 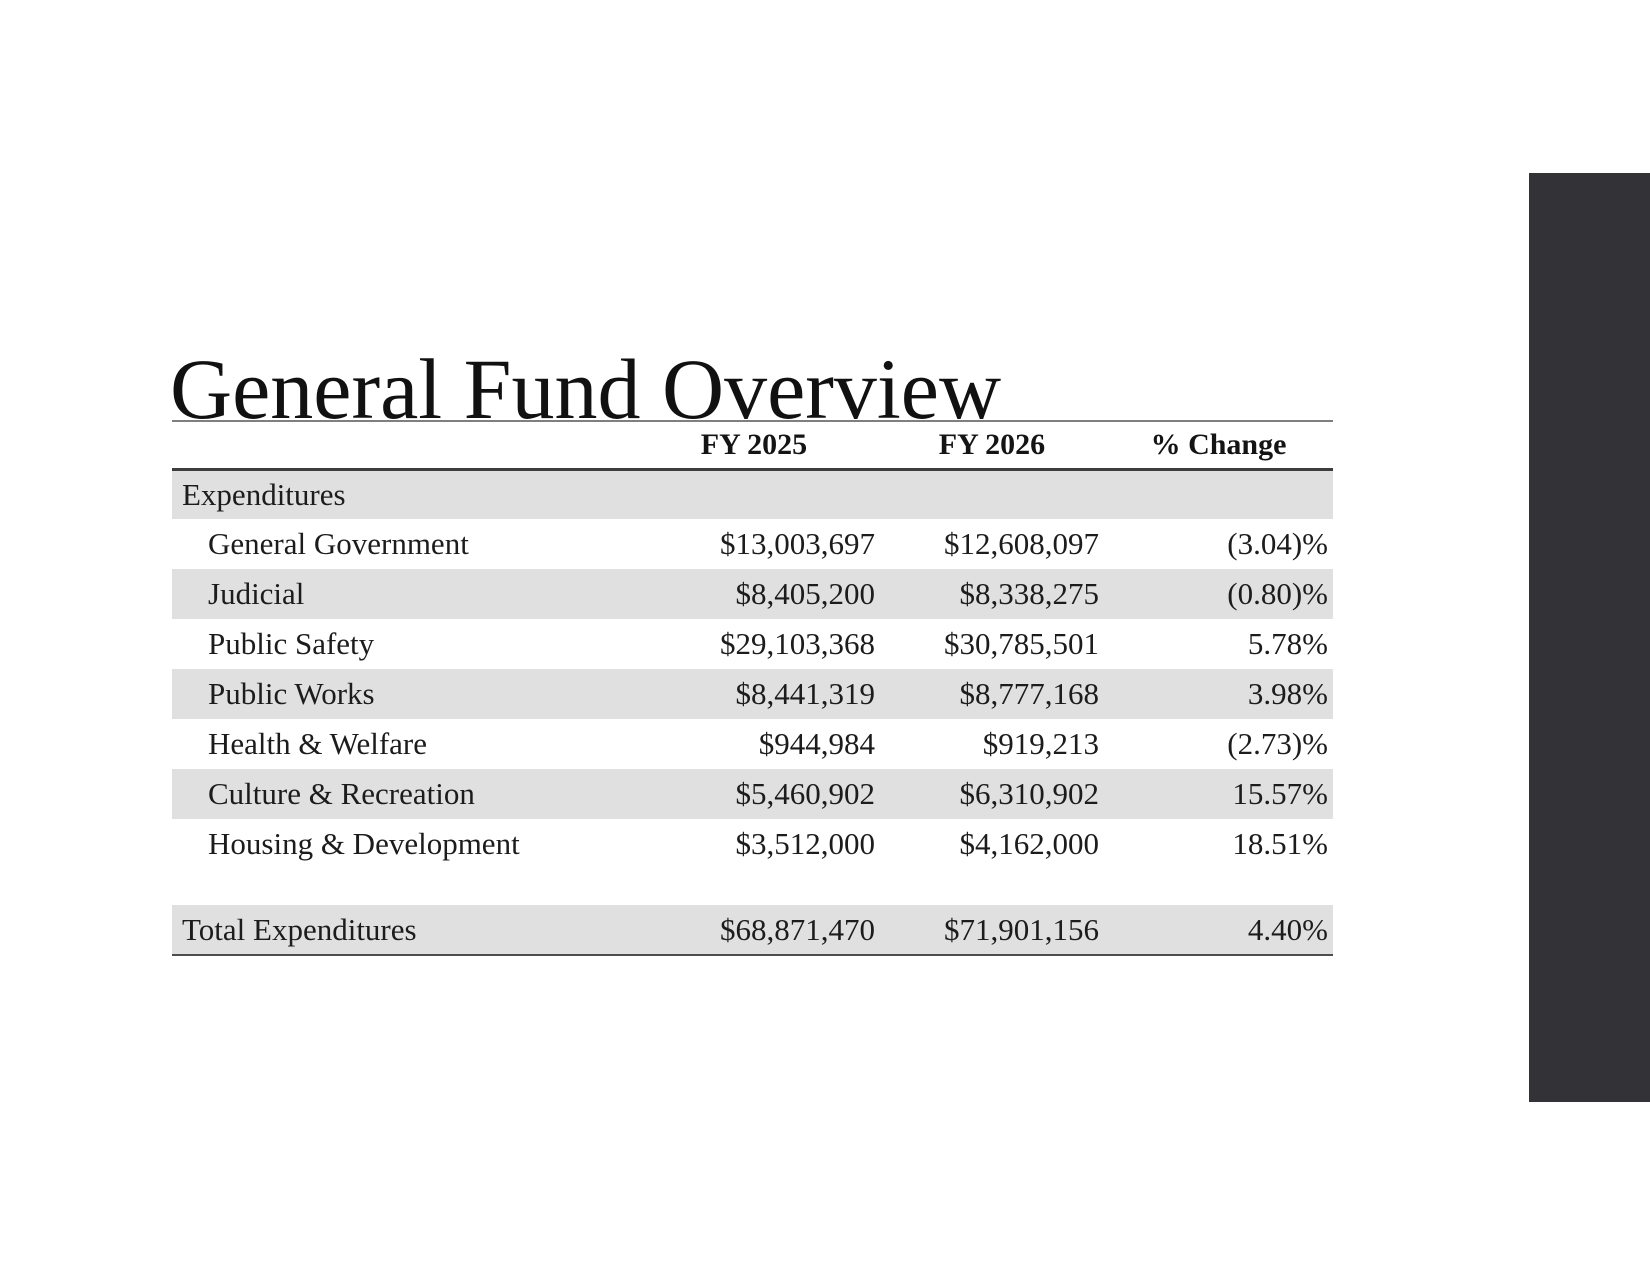 What do you see at coordinates (586, 388) in the screenshot?
I see `page-title: General Fund Overview` at bounding box center [586, 388].